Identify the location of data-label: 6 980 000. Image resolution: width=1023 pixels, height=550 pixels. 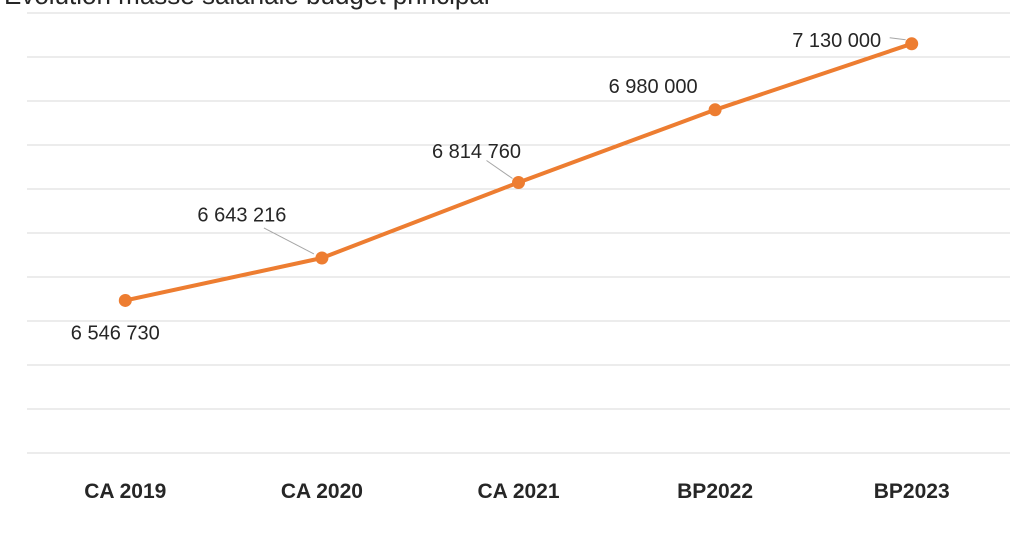
(653, 87).